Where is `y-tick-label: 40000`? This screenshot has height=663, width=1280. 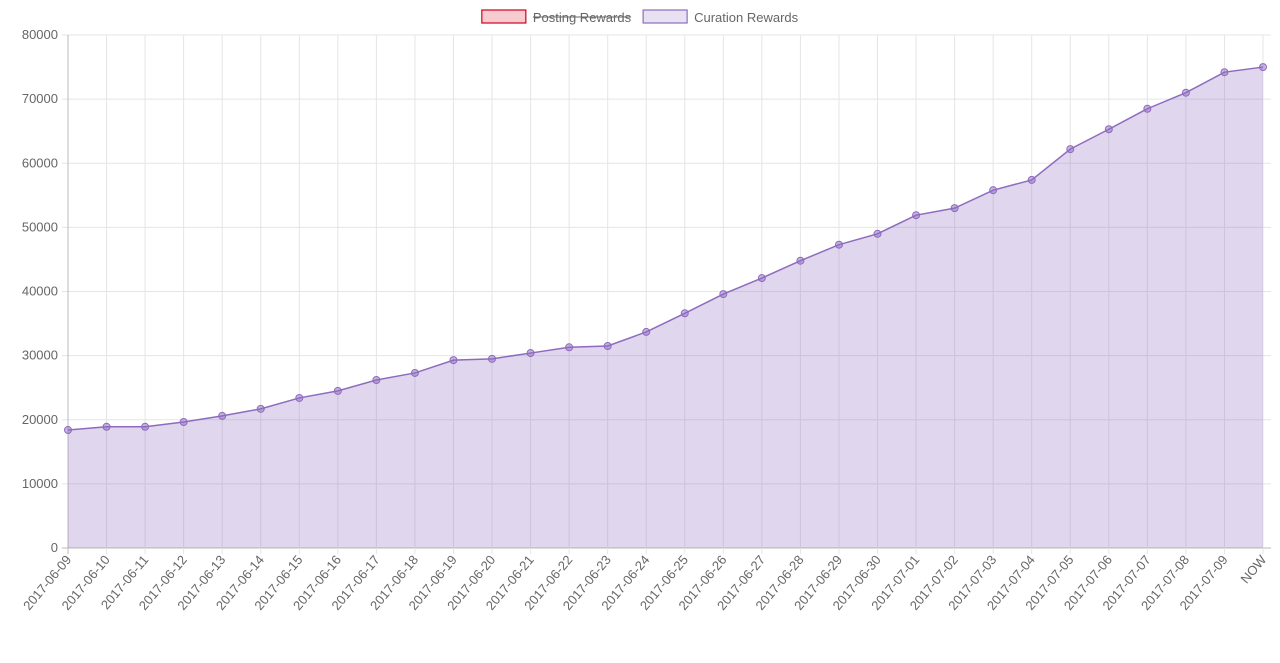 y-tick-label: 40000 is located at coordinates (40, 291).